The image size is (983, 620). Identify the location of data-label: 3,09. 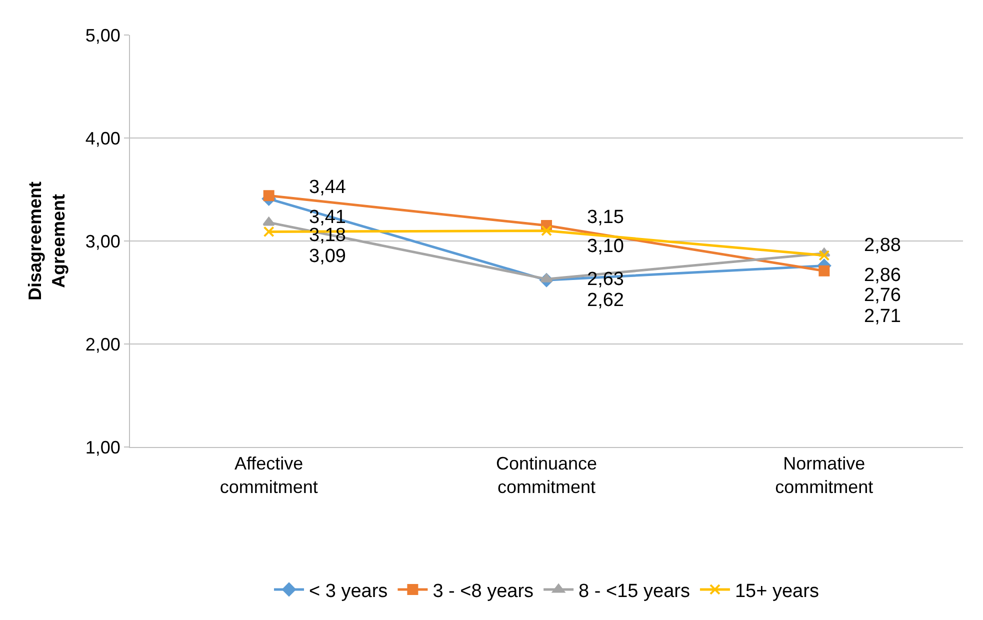
(327, 256).